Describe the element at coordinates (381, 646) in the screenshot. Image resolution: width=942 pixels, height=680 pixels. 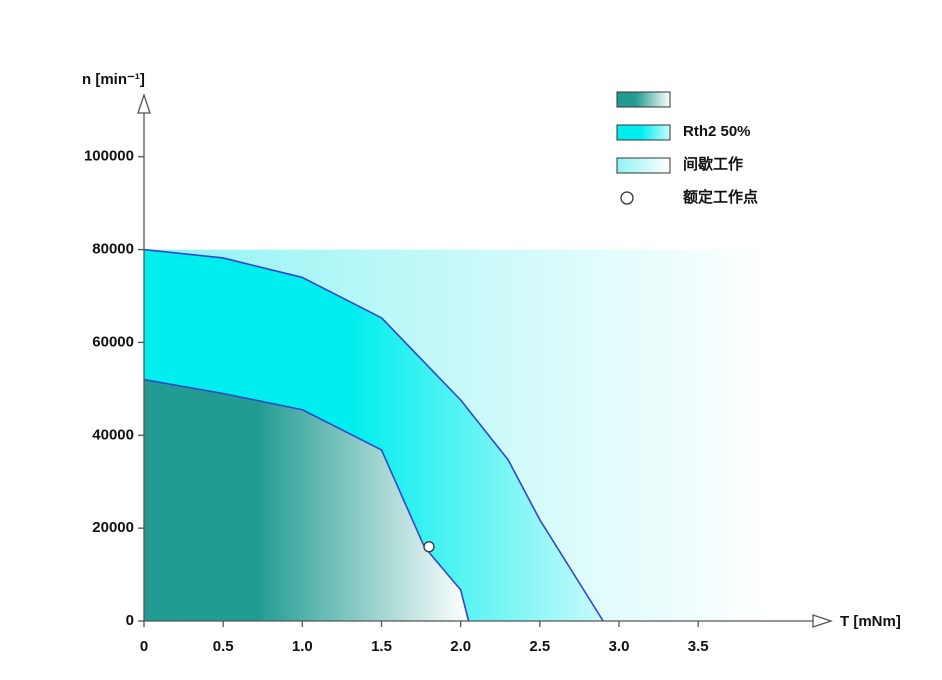
I see `x-tick-label: 1.5` at that location.